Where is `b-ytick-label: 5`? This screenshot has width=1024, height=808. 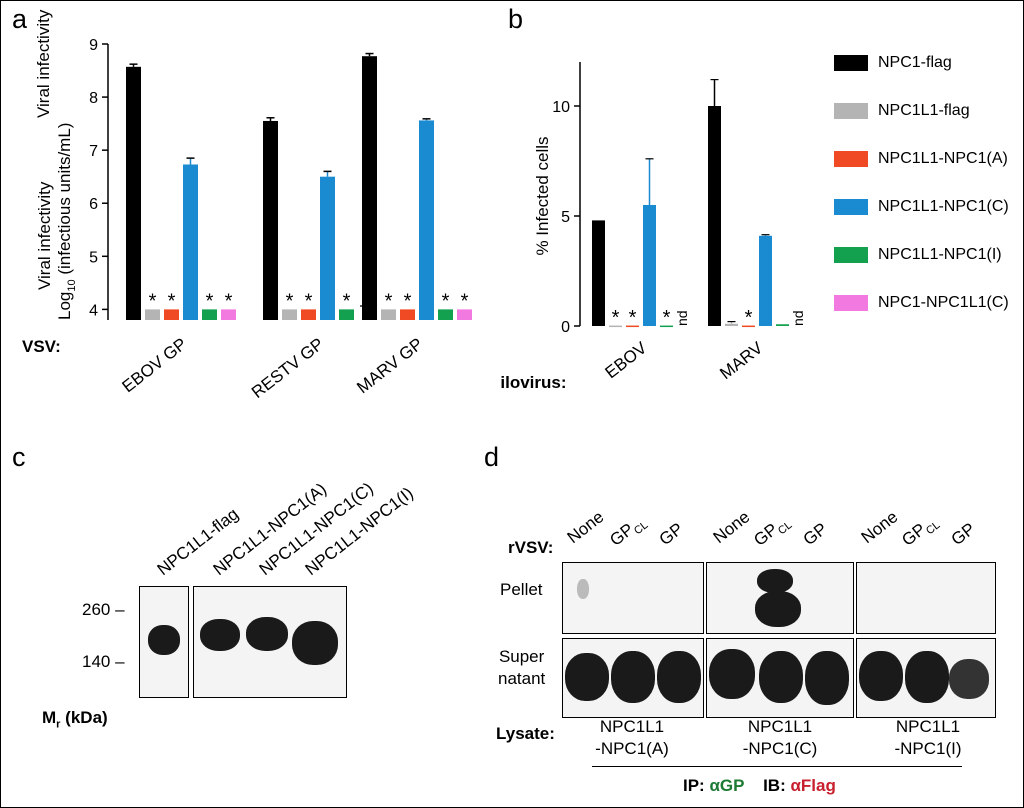 b-ytick-label: 5 is located at coordinates (565, 217).